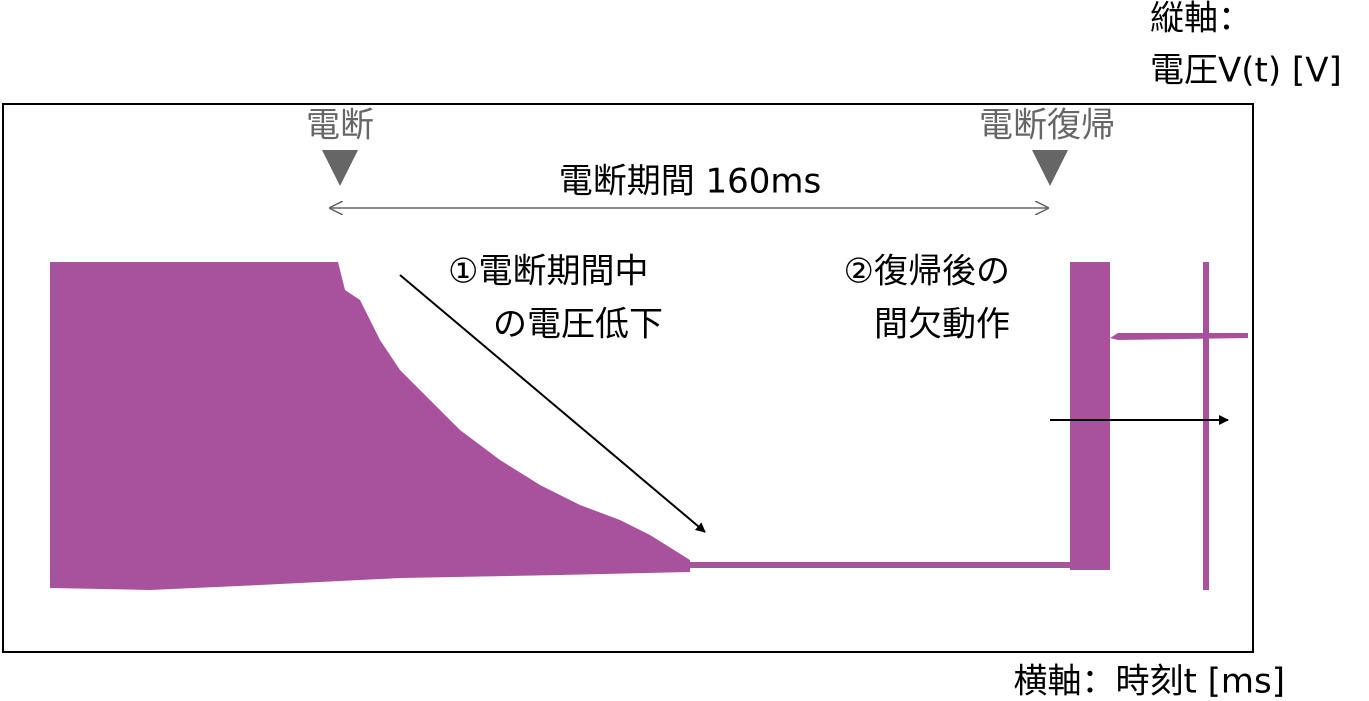 Image resolution: width=1369 pixels, height=701 pixels. What do you see at coordinates (1050, 168) in the screenshot?
I see `recovery-marker` at bounding box center [1050, 168].